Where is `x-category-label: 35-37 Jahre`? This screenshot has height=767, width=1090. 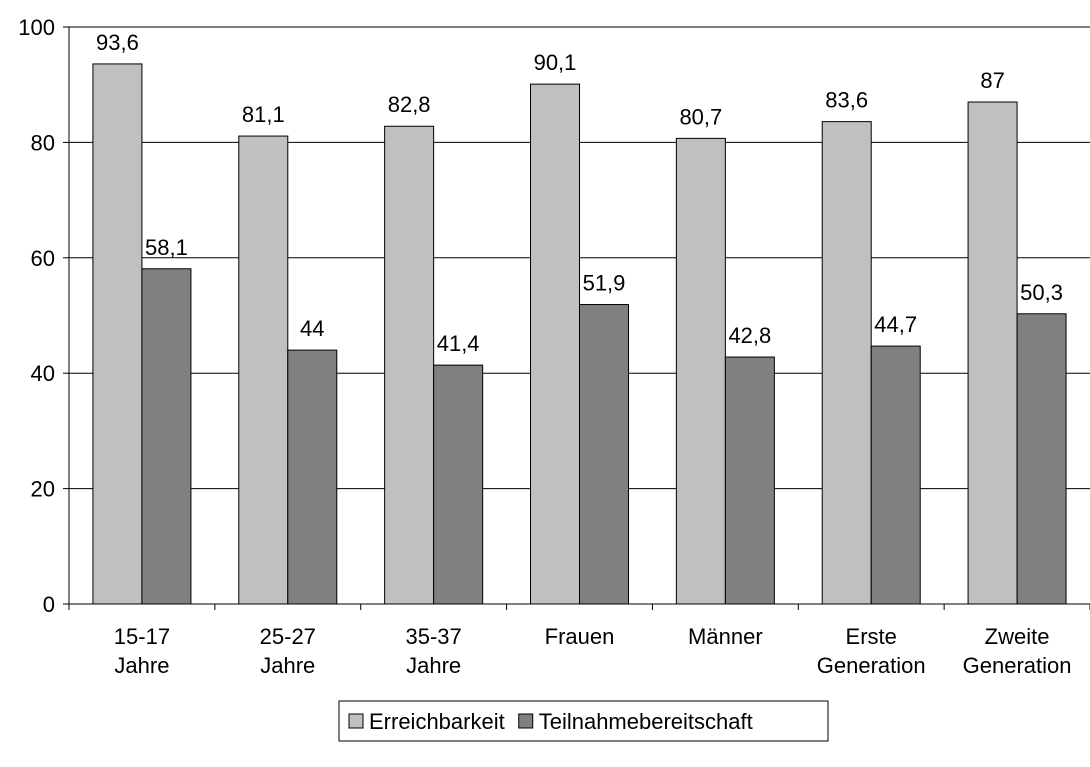
x-category-label: 35-37 Jahre is located at coordinates (434, 651).